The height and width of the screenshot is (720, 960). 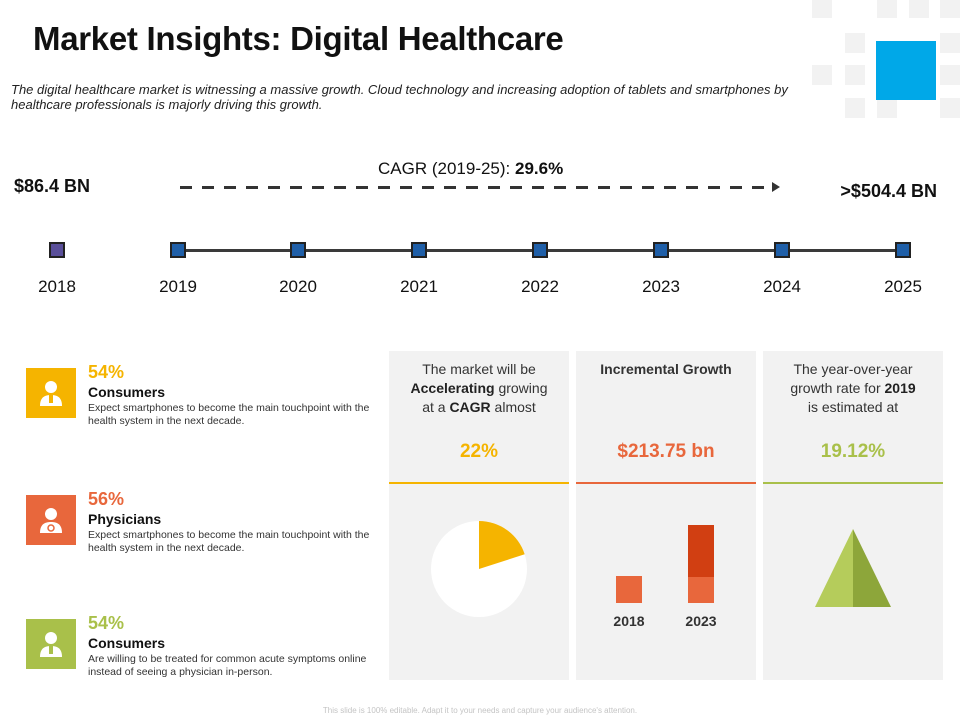 What do you see at coordinates (51, 520) in the screenshot?
I see `physician-icon` at bounding box center [51, 520].